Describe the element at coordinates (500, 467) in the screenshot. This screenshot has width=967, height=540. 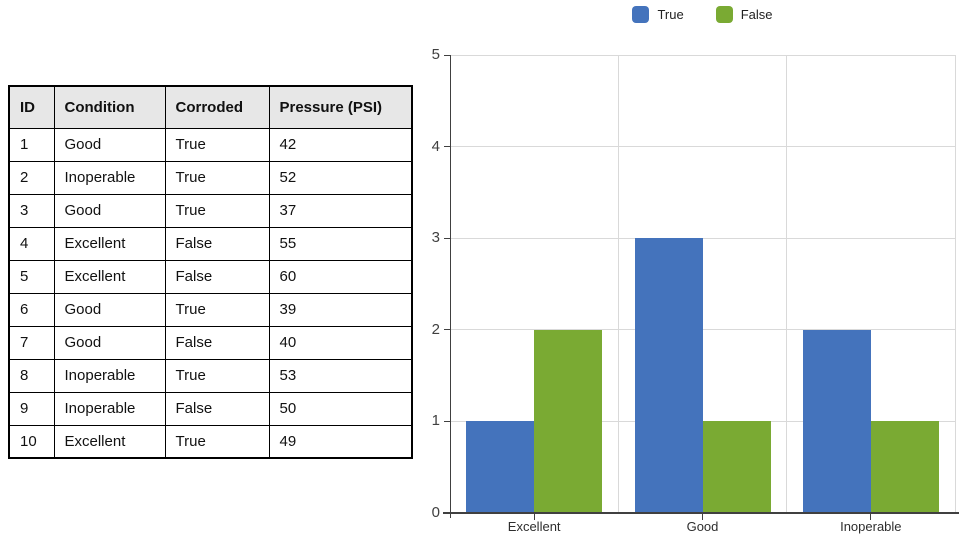
I see `bar-true-excellent` at that location.